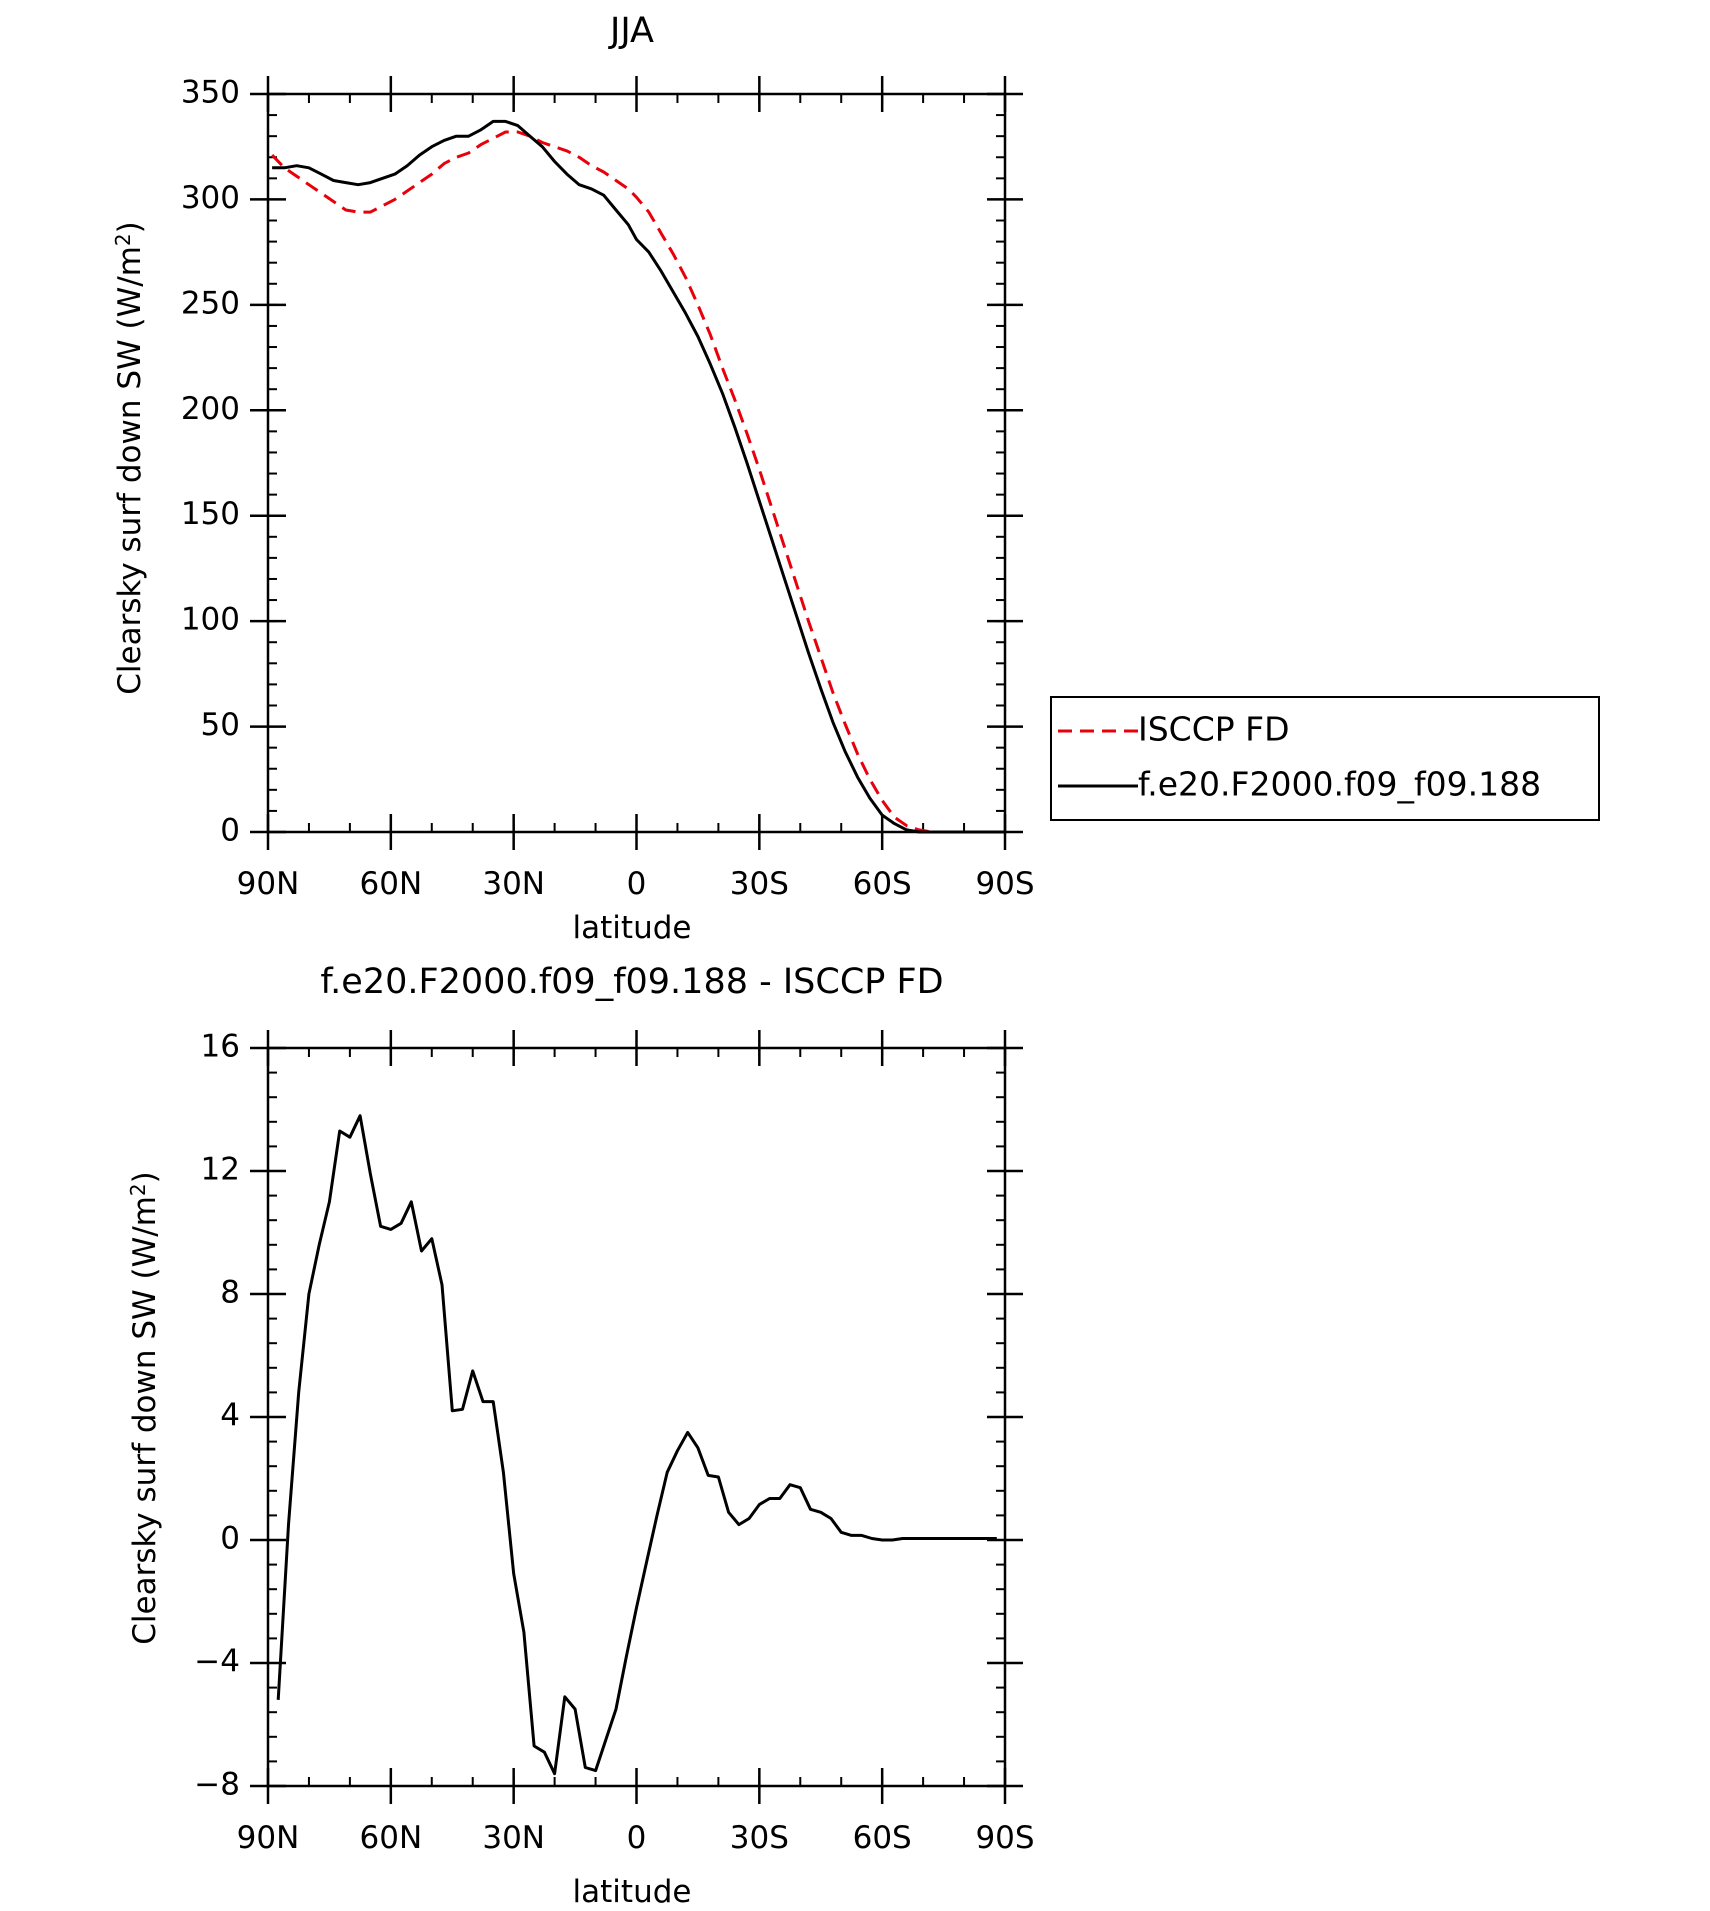 This screenshot has width=1710, height=1911. What do you see at coordinates (230, 1293) in the screenshot?
I see `y-tick-label: 8` at bounding box center [230, 1293].